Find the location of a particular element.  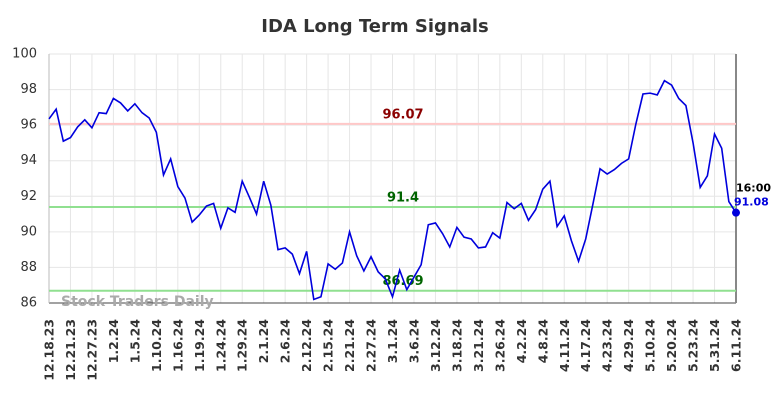

x-tick-label: 2.15.24 is located at coordinates (328, 345).